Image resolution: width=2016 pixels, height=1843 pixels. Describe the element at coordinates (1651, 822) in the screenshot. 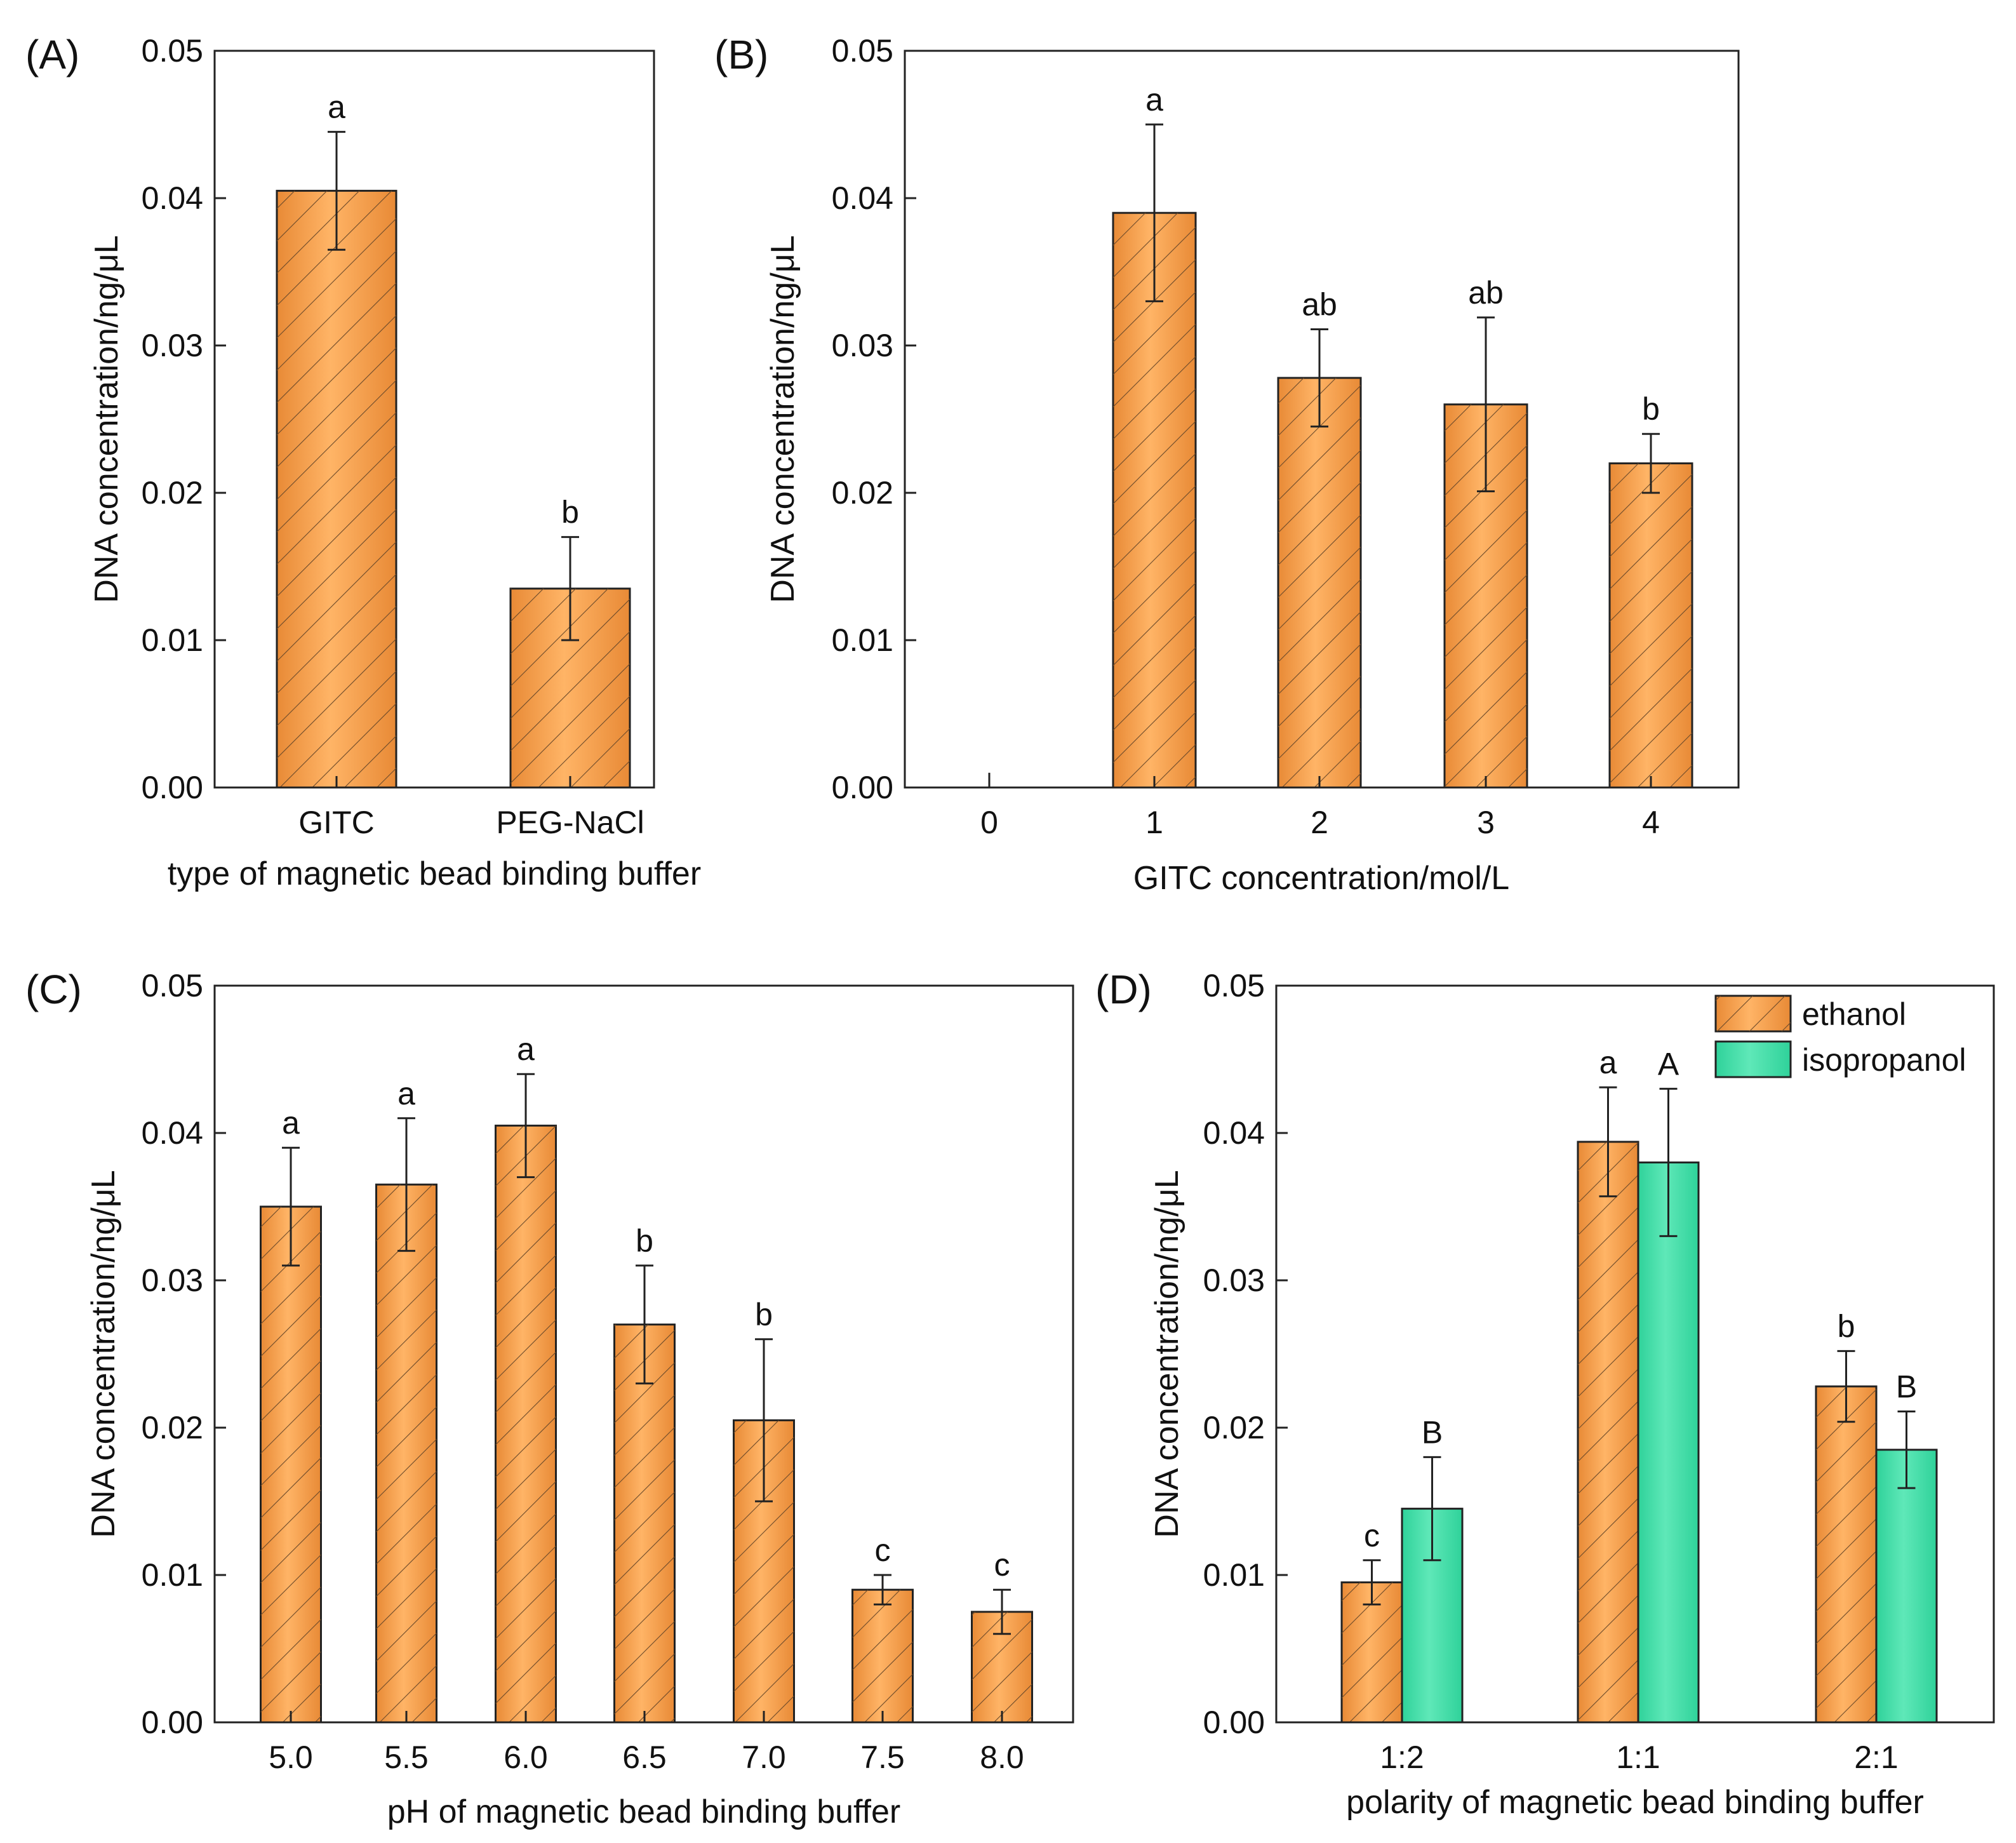

I see `x-tick-label: 4` at that location.